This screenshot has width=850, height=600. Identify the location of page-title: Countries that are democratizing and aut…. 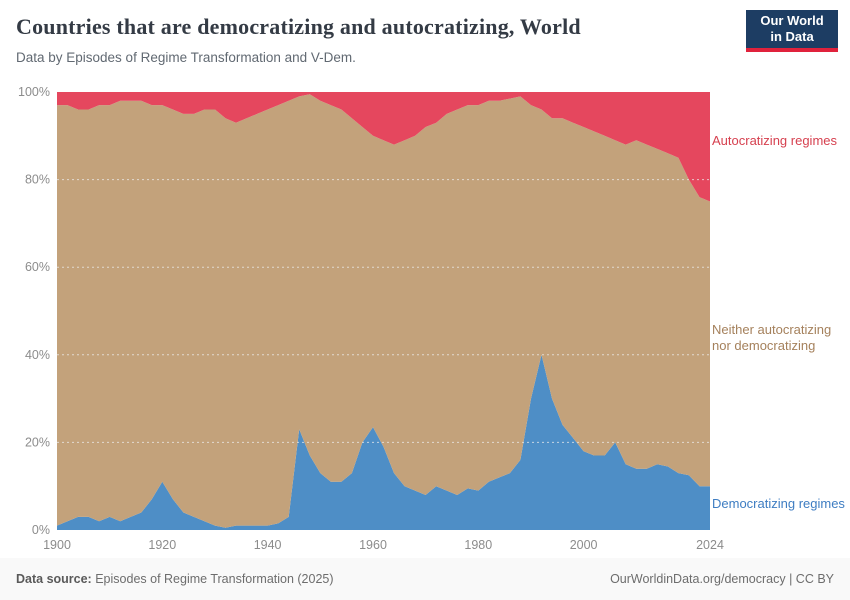
(298, 26).